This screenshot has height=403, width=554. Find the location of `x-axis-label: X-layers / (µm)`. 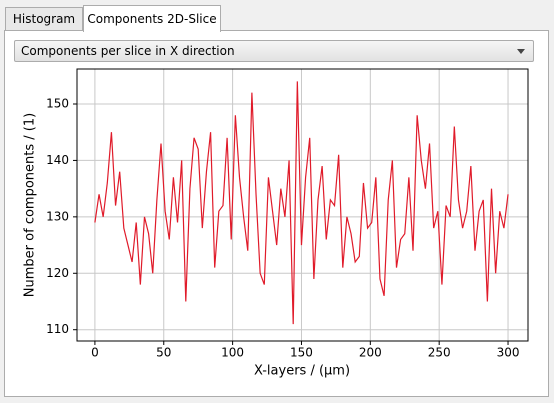

x-axis-label: X-layers / (µm) is located at coordinates (302, 371).